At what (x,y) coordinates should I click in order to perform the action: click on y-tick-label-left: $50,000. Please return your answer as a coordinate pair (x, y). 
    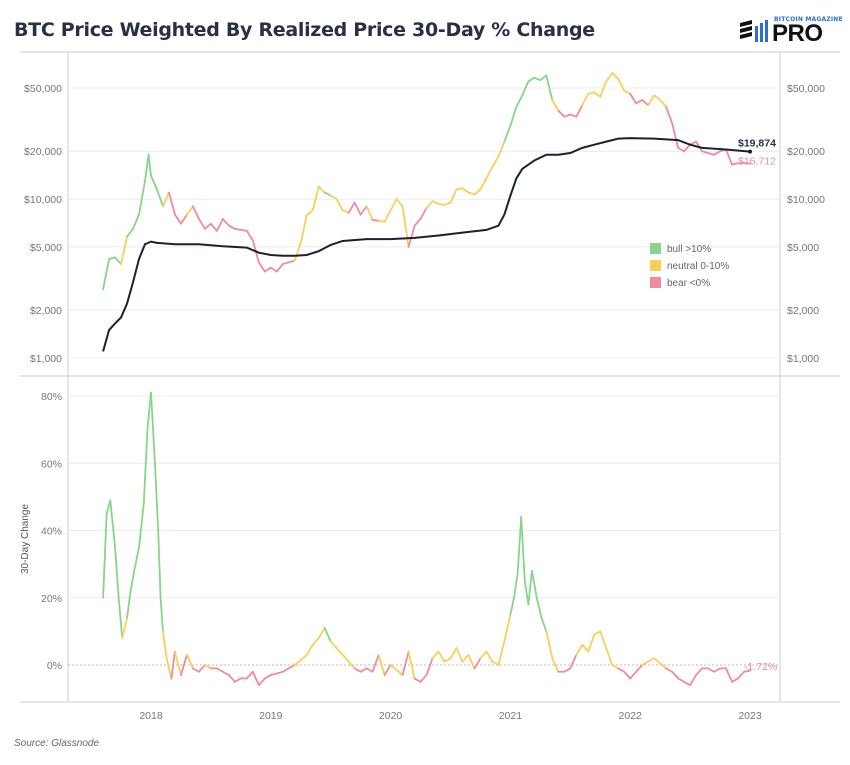
    Looking at the image, I should click on (43, 89).